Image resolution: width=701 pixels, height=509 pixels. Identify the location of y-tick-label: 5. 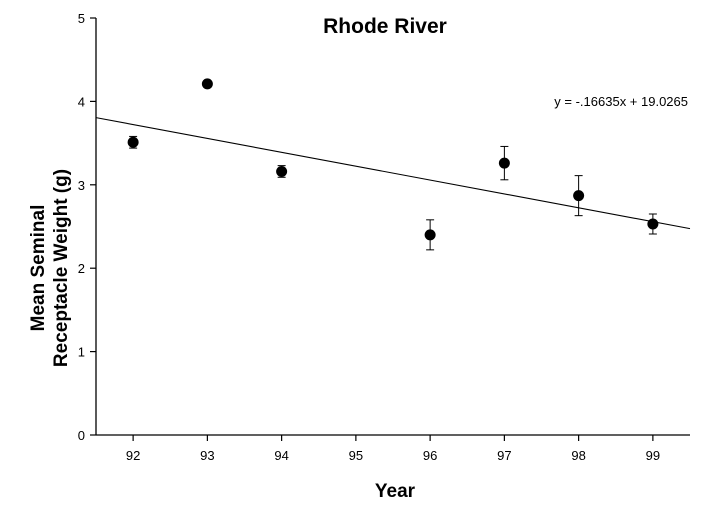
(81, 18).